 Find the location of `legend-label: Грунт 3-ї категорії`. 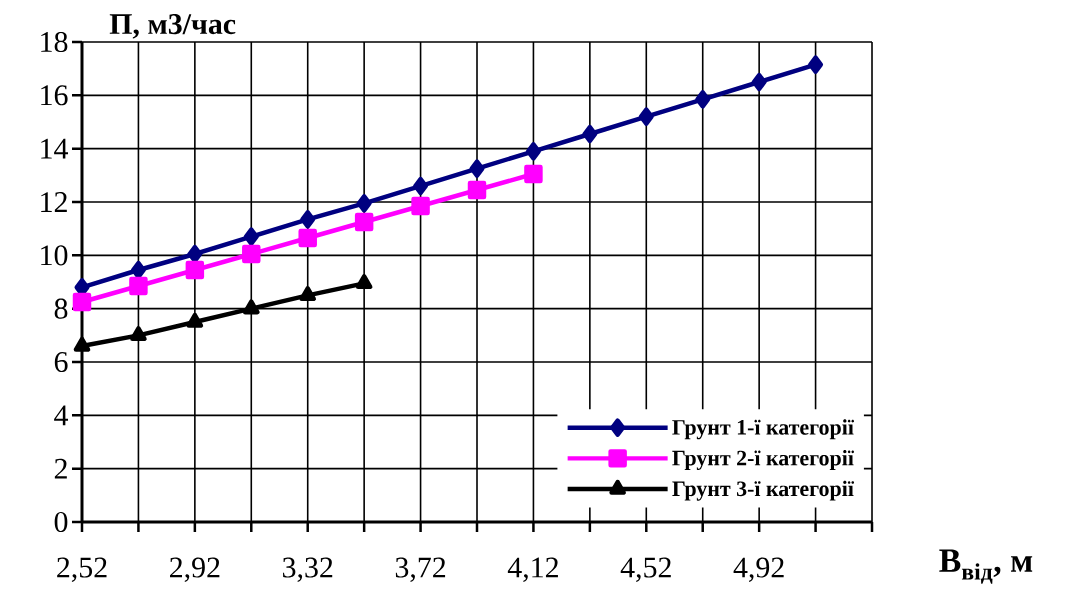

legend-label: Грунт 3-ї категорії is located at coordinates (763, 490).